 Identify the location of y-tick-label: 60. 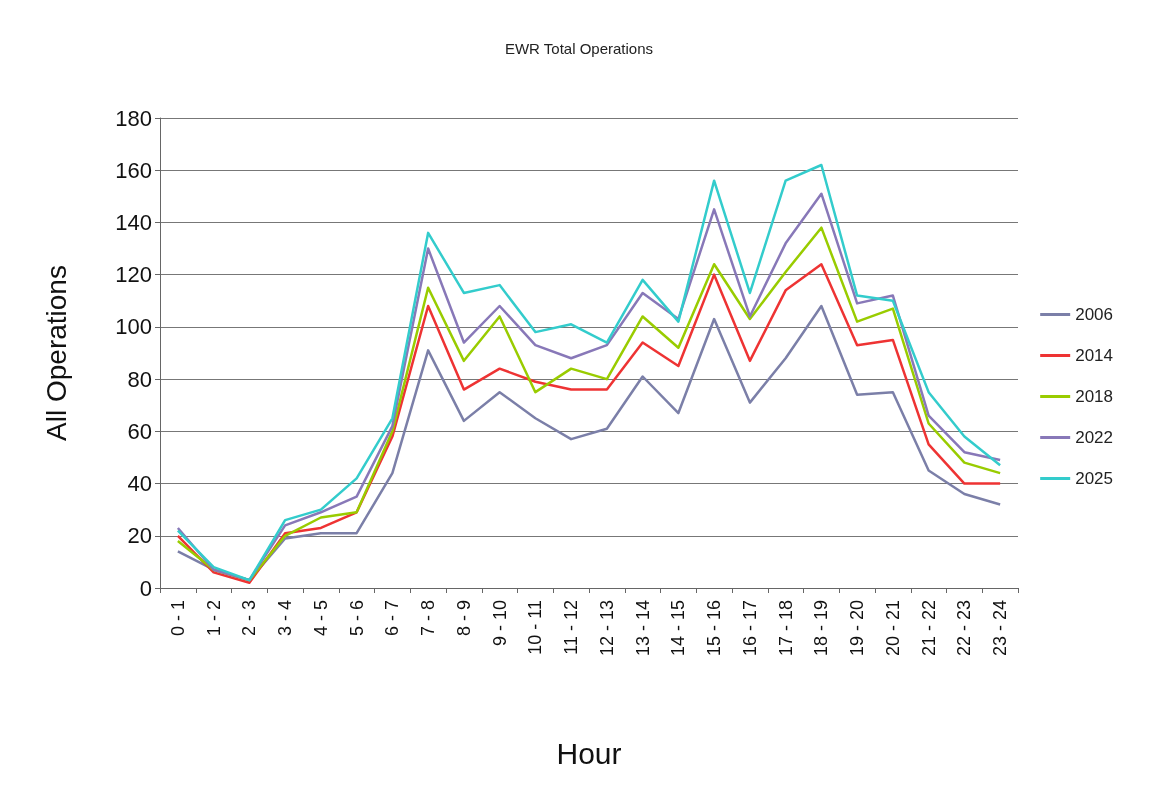
(139, 431).